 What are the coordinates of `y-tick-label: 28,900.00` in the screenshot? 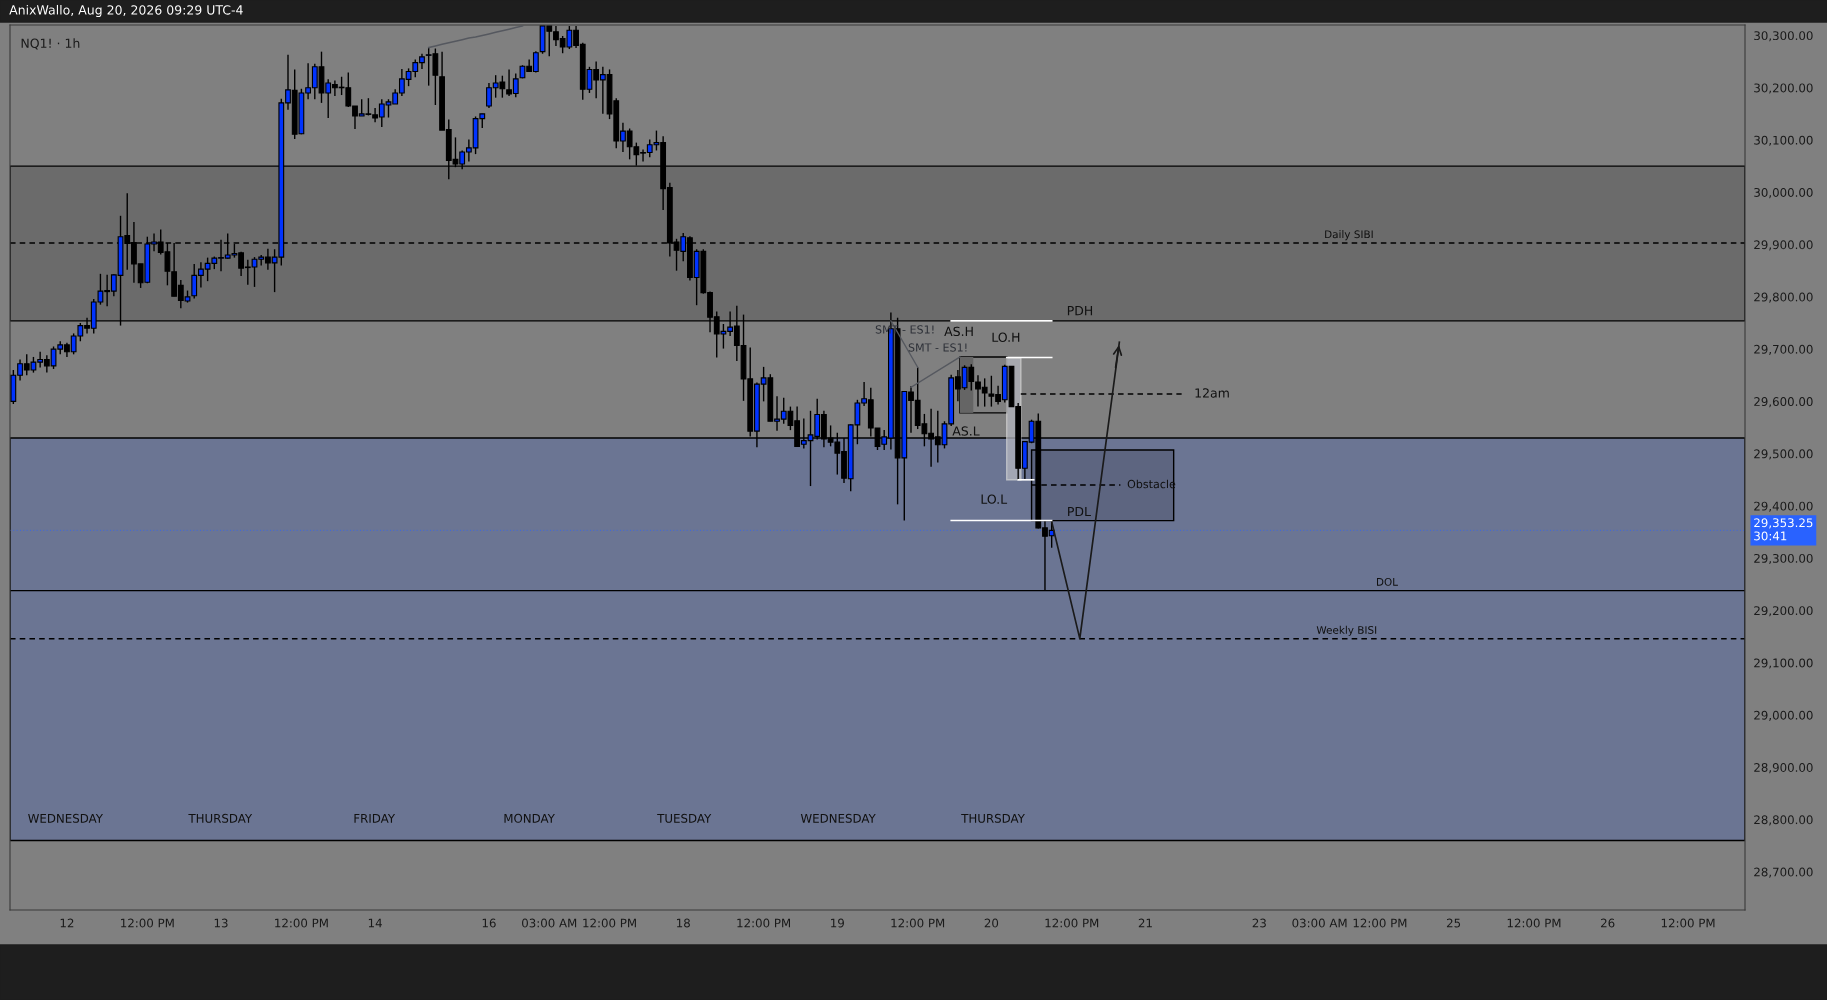 It's located at (1783, 768).